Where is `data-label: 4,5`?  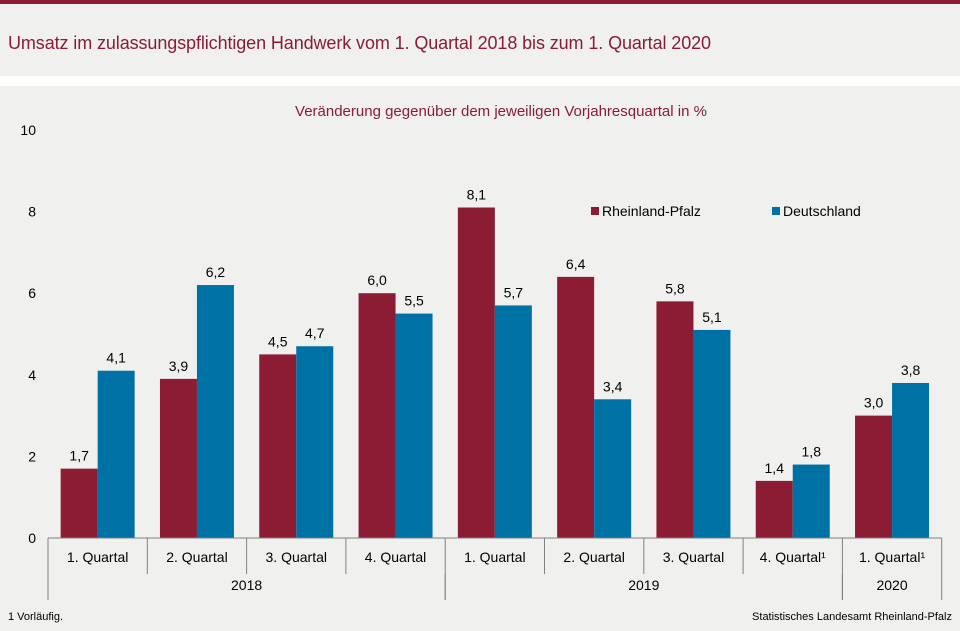
data-label: 4,5 is located at coordinates (278, 341).